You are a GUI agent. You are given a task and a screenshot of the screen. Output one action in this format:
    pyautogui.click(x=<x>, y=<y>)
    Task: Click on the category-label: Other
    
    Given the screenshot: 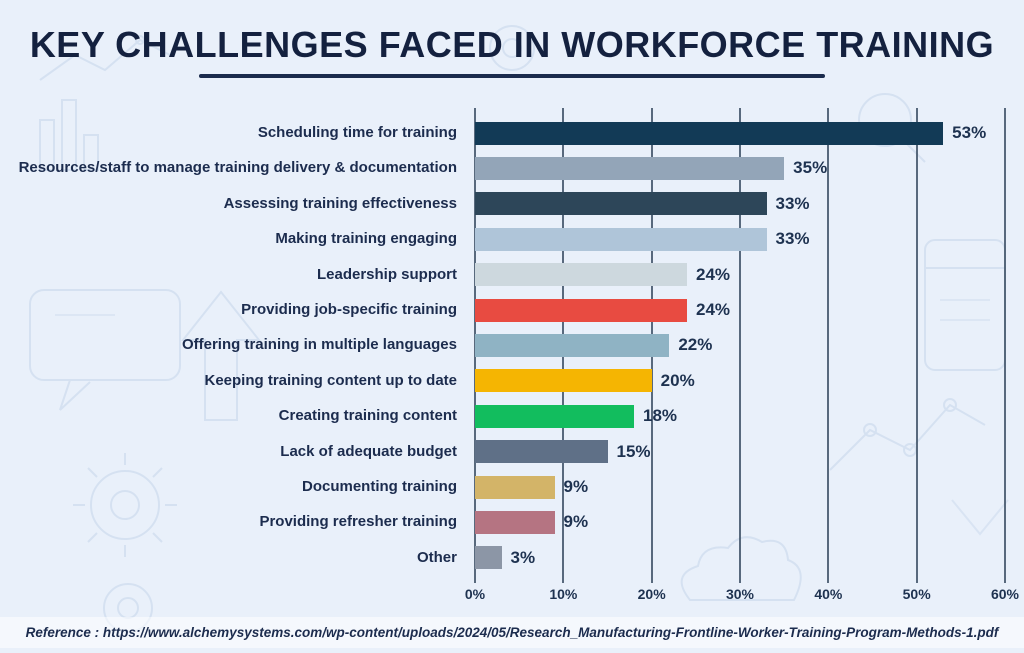 What is the action you would take?
    pyautogui.click(x=436, y=557)
    